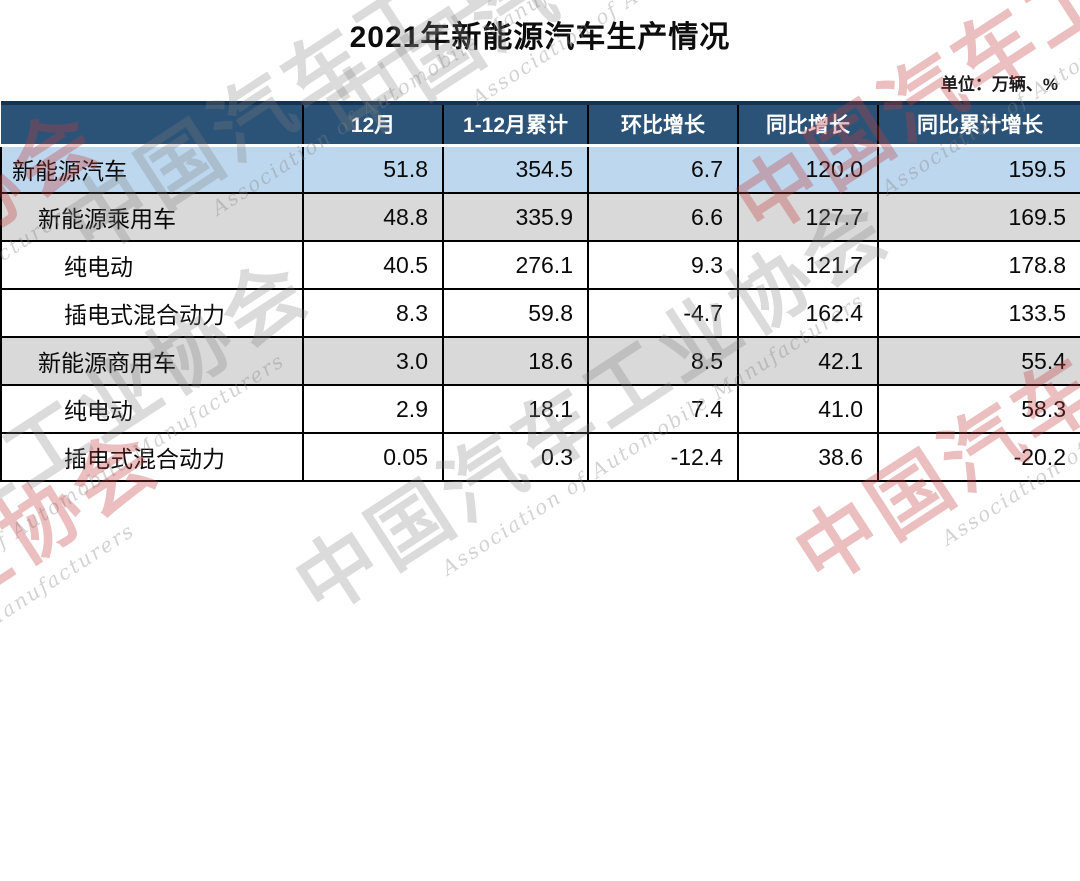  Describe the element at coordinates (373, 169) in the screenshot. I see `value-cell: 51.8` at that location.